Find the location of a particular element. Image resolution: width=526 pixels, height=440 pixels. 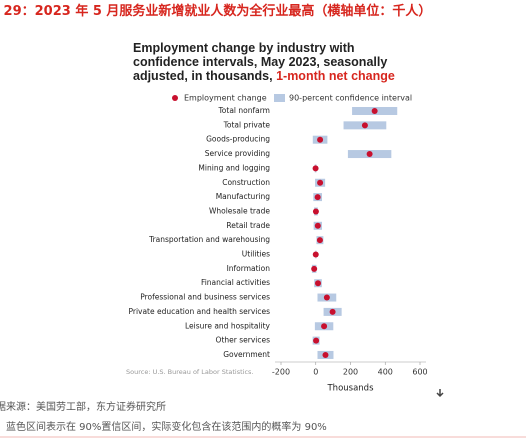

category-label: Goods-producing is located at coordinates (238, 139).